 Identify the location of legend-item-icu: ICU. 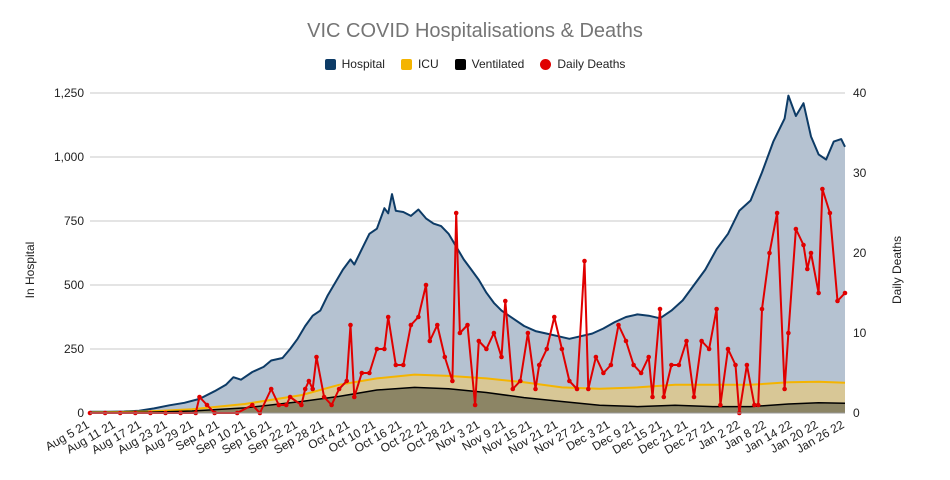
(419, 64).